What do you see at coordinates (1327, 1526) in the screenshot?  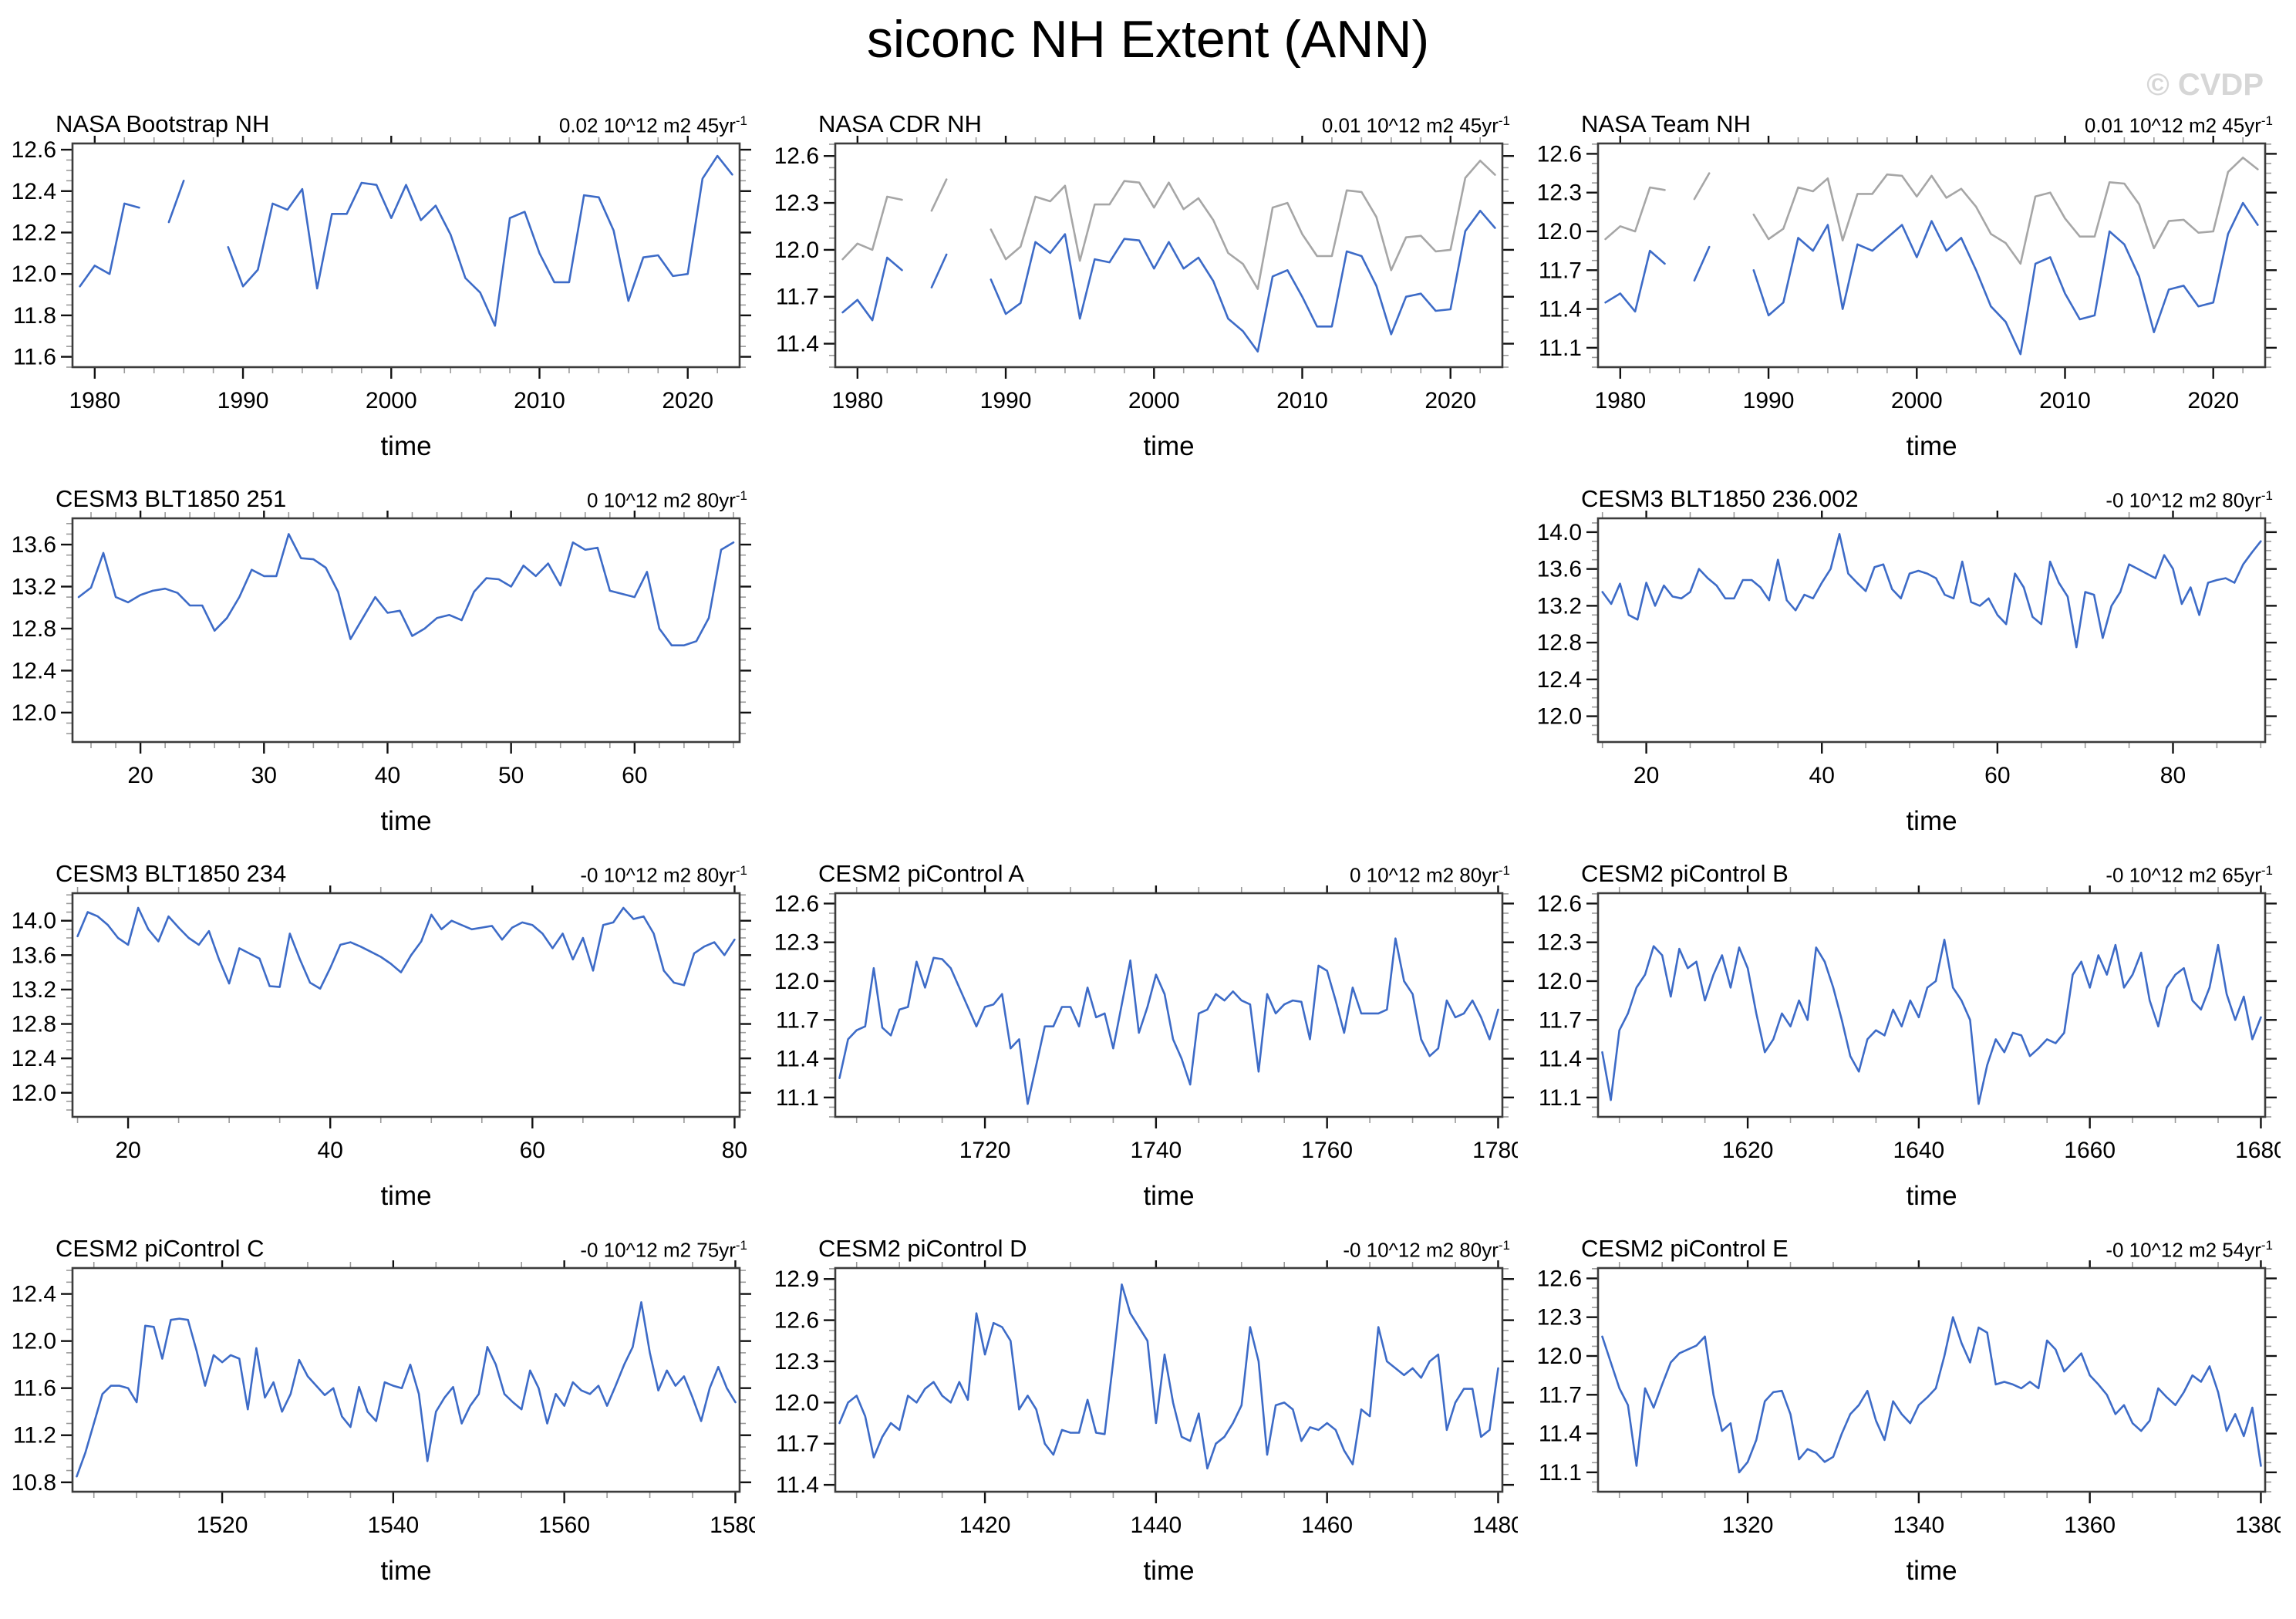 I see `svg-text: 1460` at bounding box center [1327, 1526].